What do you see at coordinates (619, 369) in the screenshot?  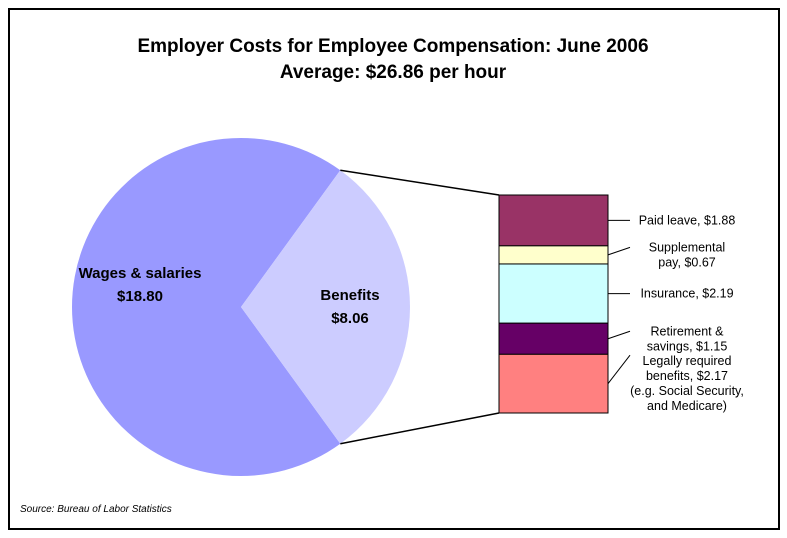 I see `leader-line-legally-required` at bounding box center [619, 369].